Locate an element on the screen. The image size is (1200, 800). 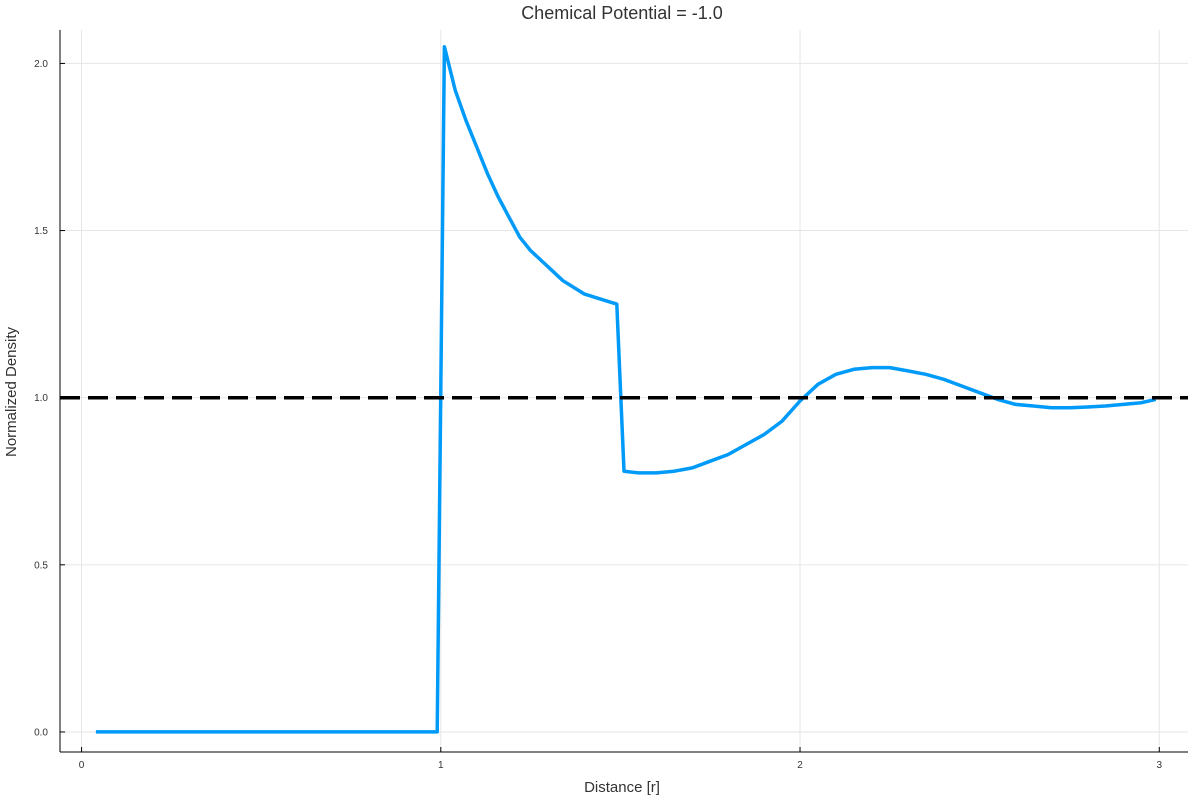
x-axis-label: Distance [r] is located at coordinates (622, 787).